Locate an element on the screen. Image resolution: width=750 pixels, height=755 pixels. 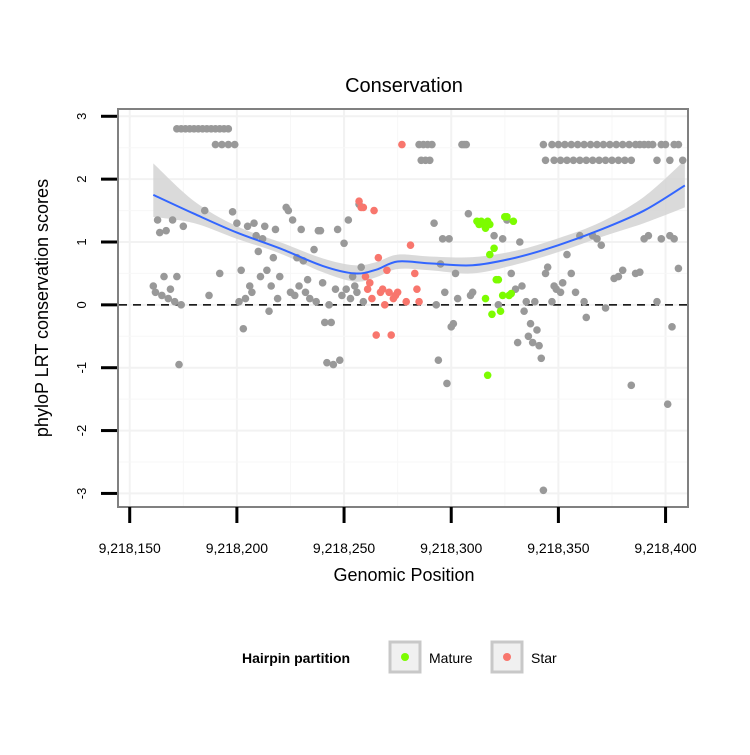
x-tick-label: 9,218,200 is located at coordinates (237, 548).